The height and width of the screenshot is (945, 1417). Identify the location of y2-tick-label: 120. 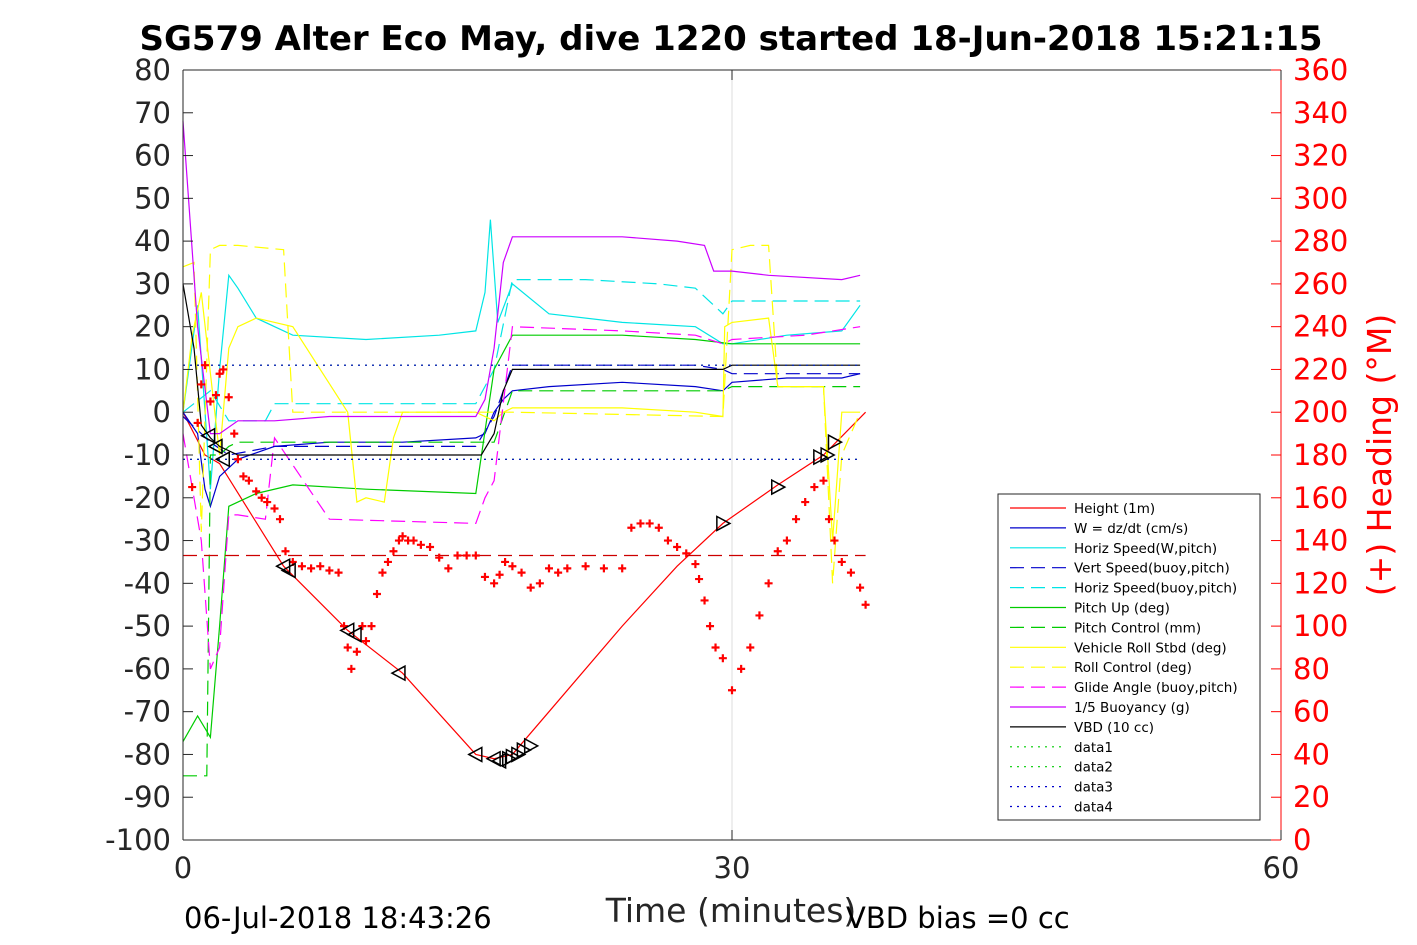
(1320, 583).